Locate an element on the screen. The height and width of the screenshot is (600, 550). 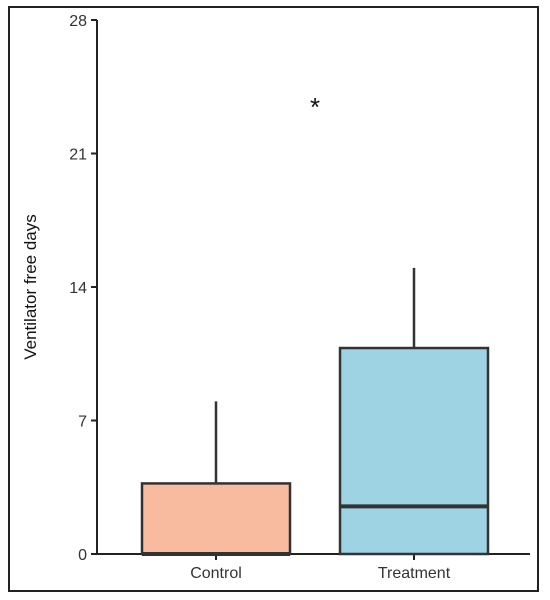
box-treatment is located at coordinates (414, 411).